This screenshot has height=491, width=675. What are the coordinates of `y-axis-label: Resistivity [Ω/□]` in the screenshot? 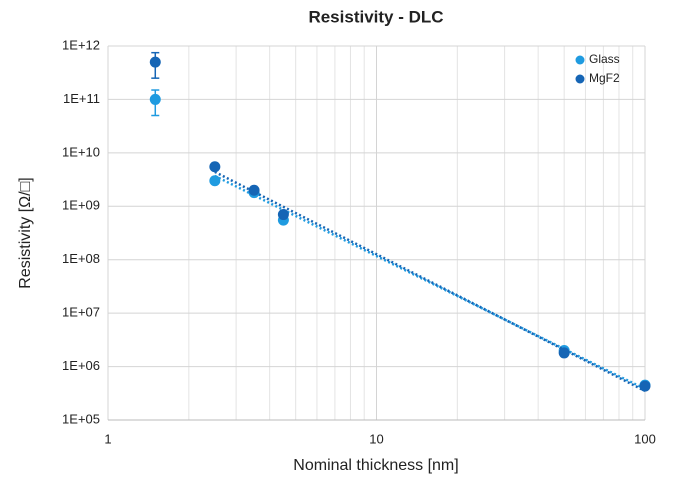 It's located at (25, 232).